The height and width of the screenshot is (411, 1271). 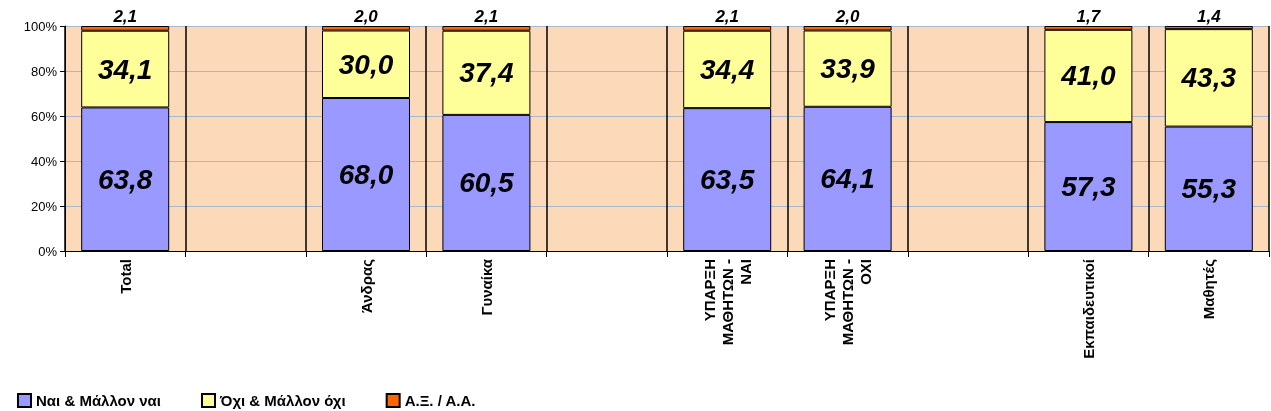 I want to click on data-label: 1,7, so click(x=1089, y=16).